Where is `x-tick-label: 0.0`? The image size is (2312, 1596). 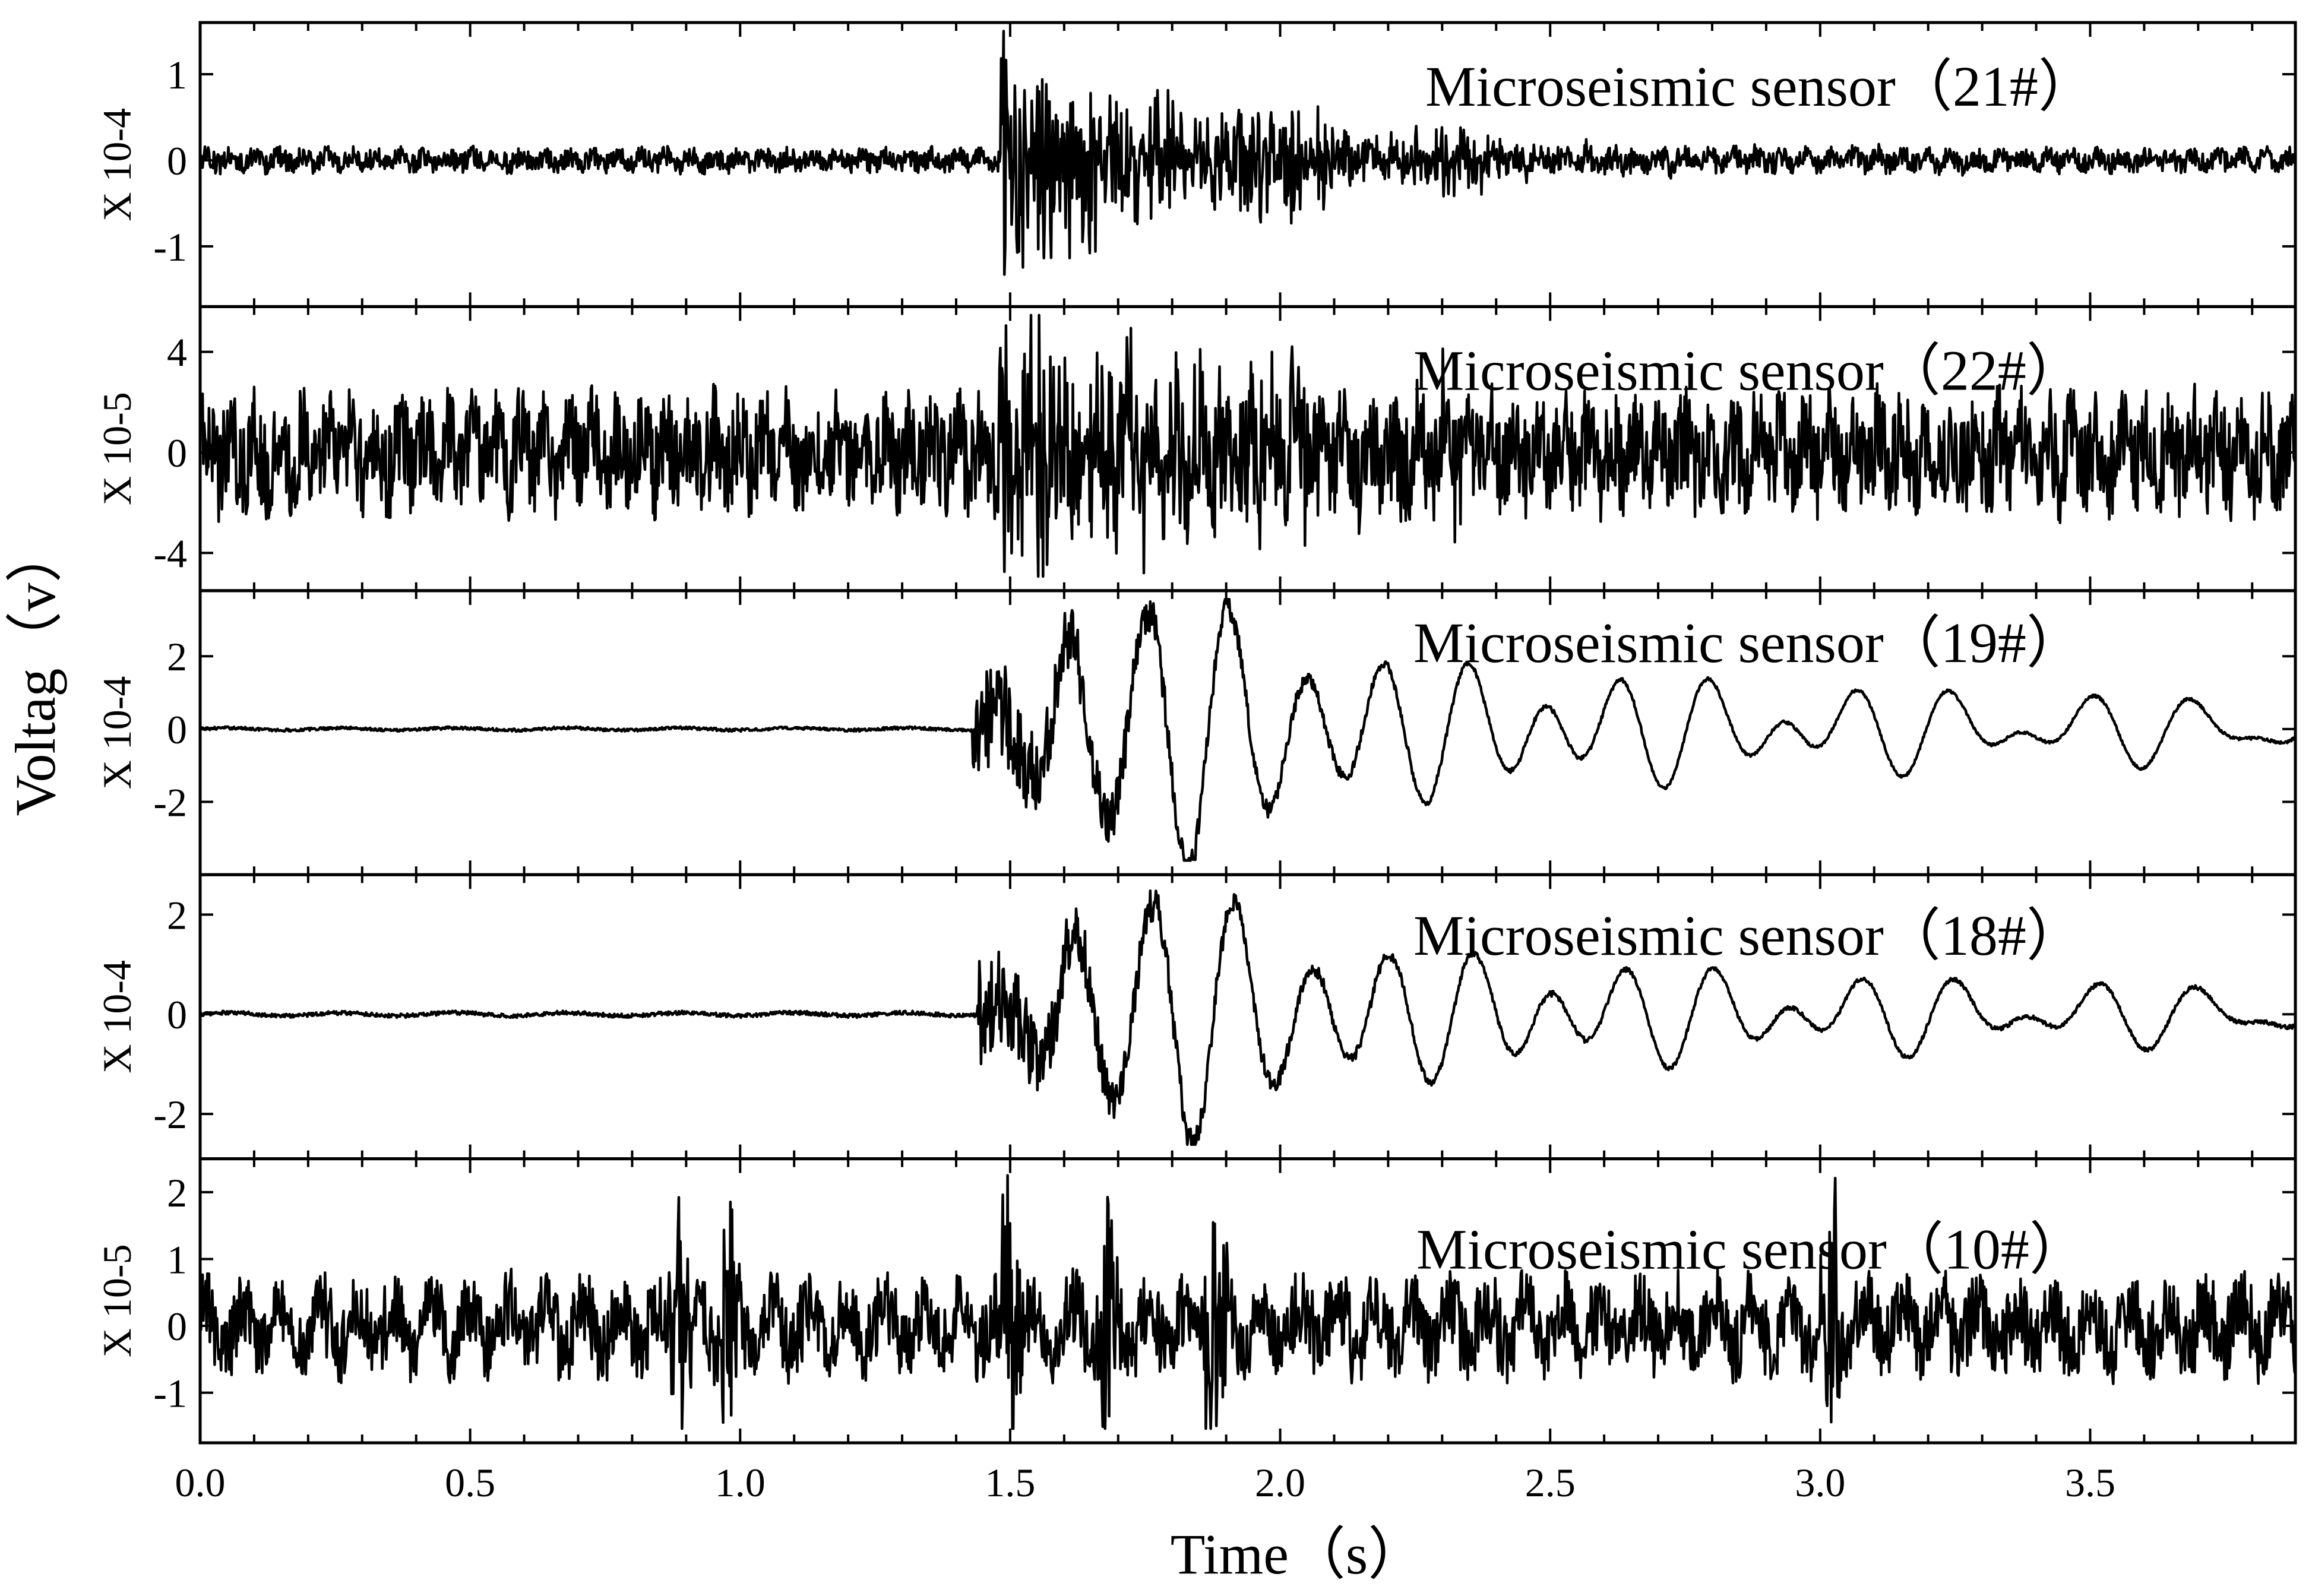
x-tick-label: 0.0 is located at coordinates (201, 1482).